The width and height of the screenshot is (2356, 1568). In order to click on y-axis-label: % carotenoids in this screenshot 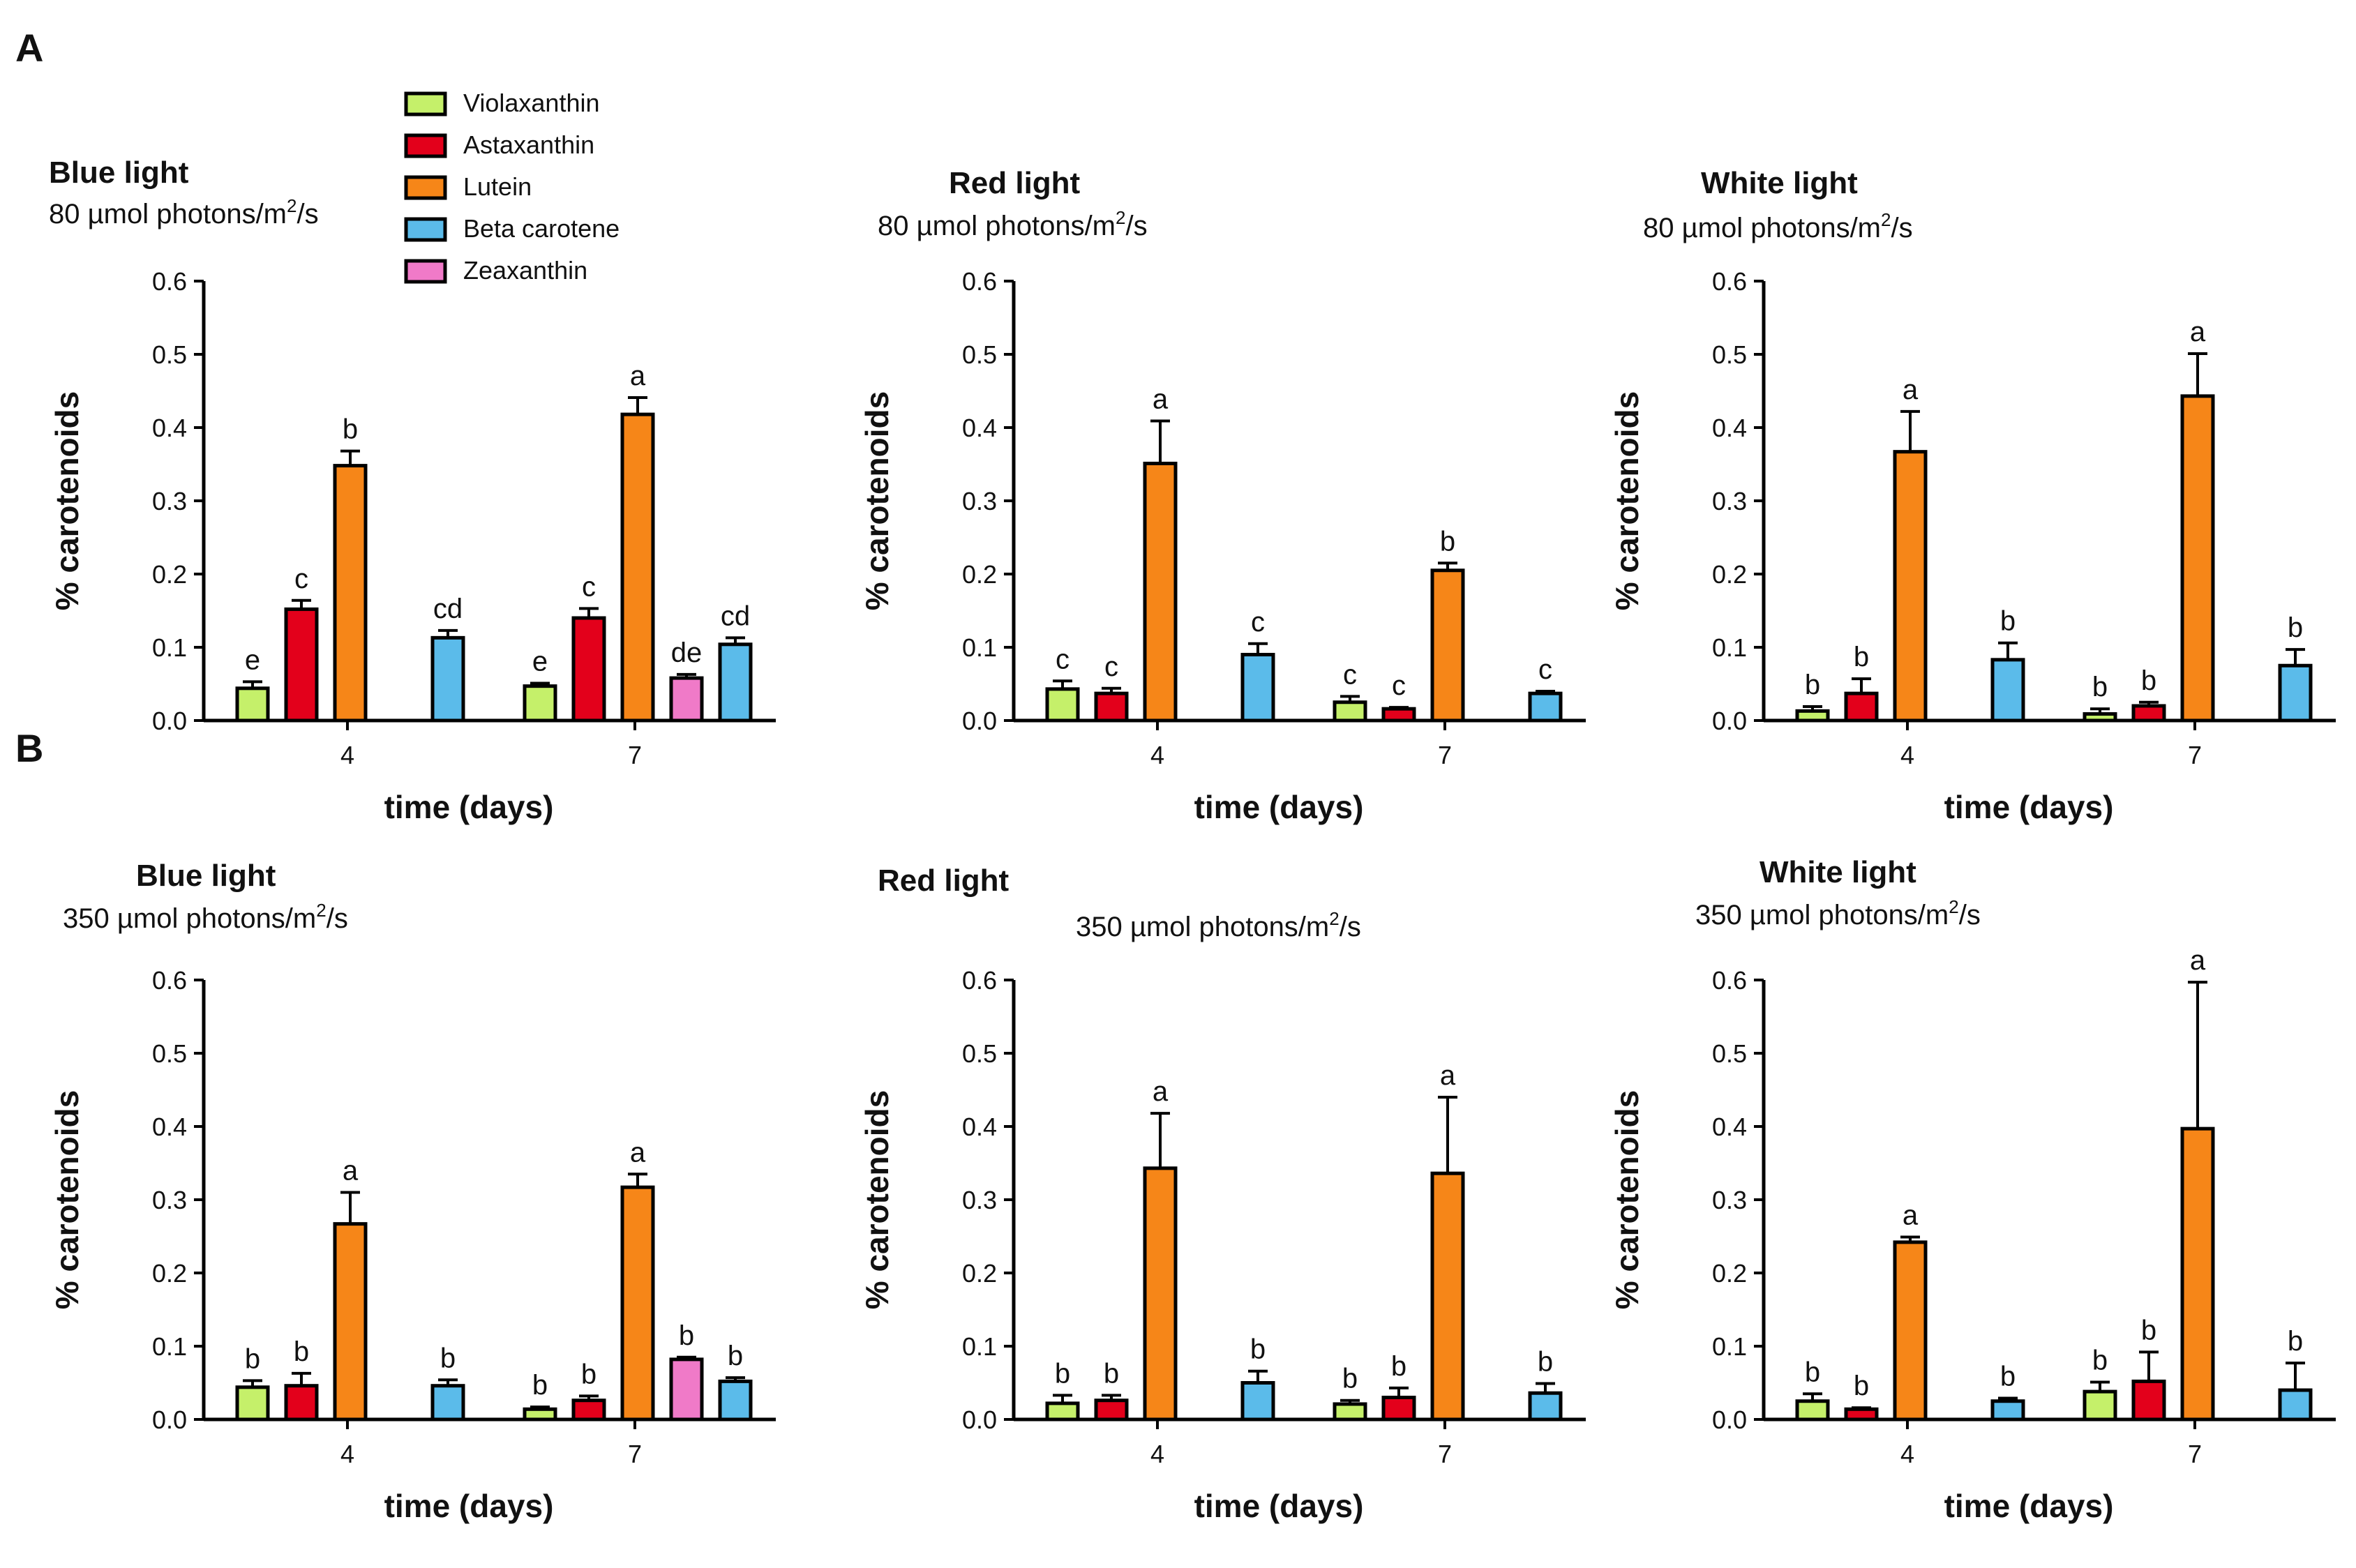, I will do `click(67, 500)`.